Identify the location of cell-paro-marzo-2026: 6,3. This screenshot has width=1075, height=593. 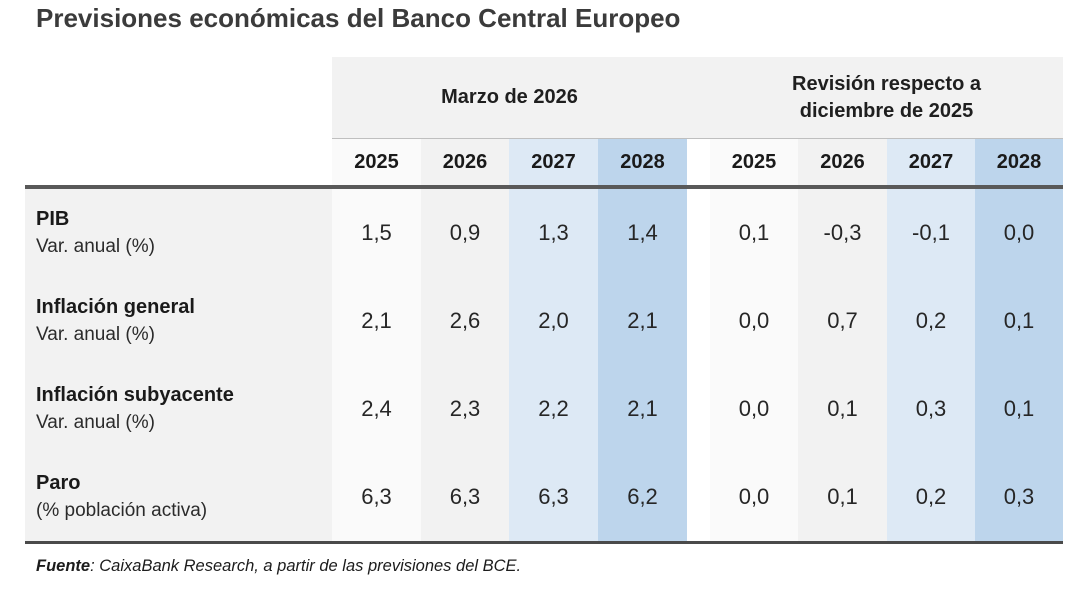
(465, 497).